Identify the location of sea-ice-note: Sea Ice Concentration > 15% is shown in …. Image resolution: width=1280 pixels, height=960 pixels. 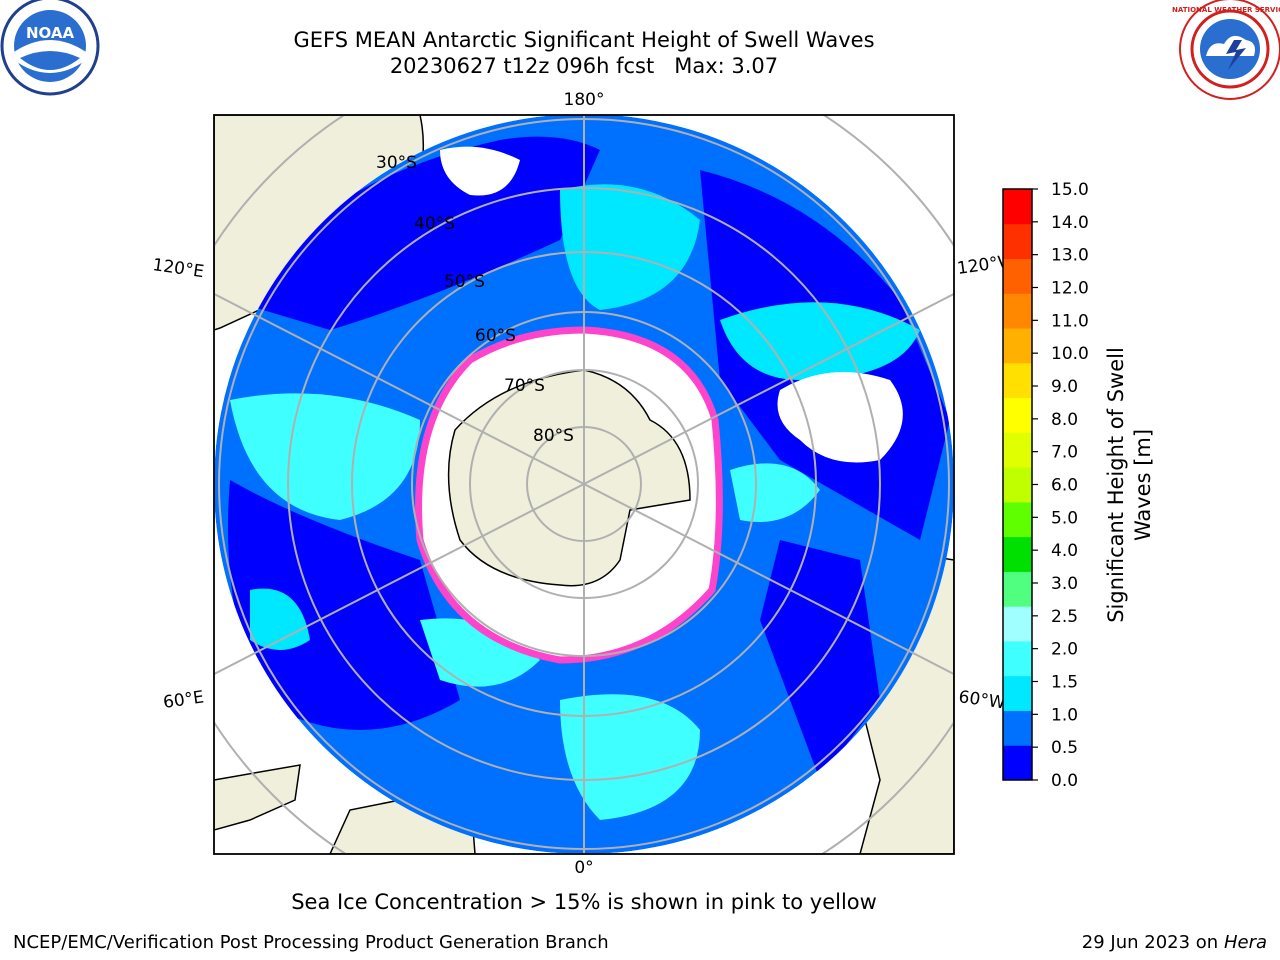
(584, 902).